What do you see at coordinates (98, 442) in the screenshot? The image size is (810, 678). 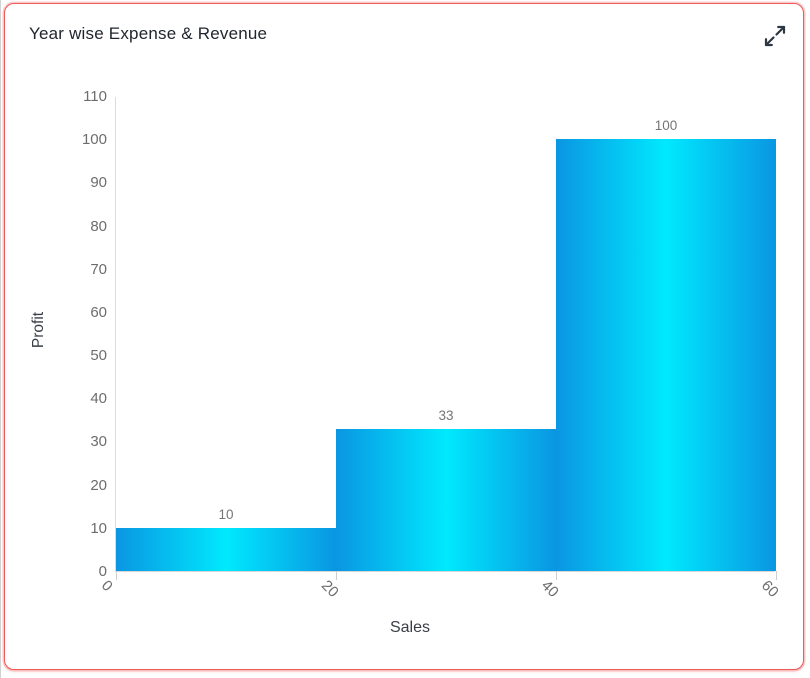 I see `y-axis-tick-label: 30` at bounding box center [98, 442].